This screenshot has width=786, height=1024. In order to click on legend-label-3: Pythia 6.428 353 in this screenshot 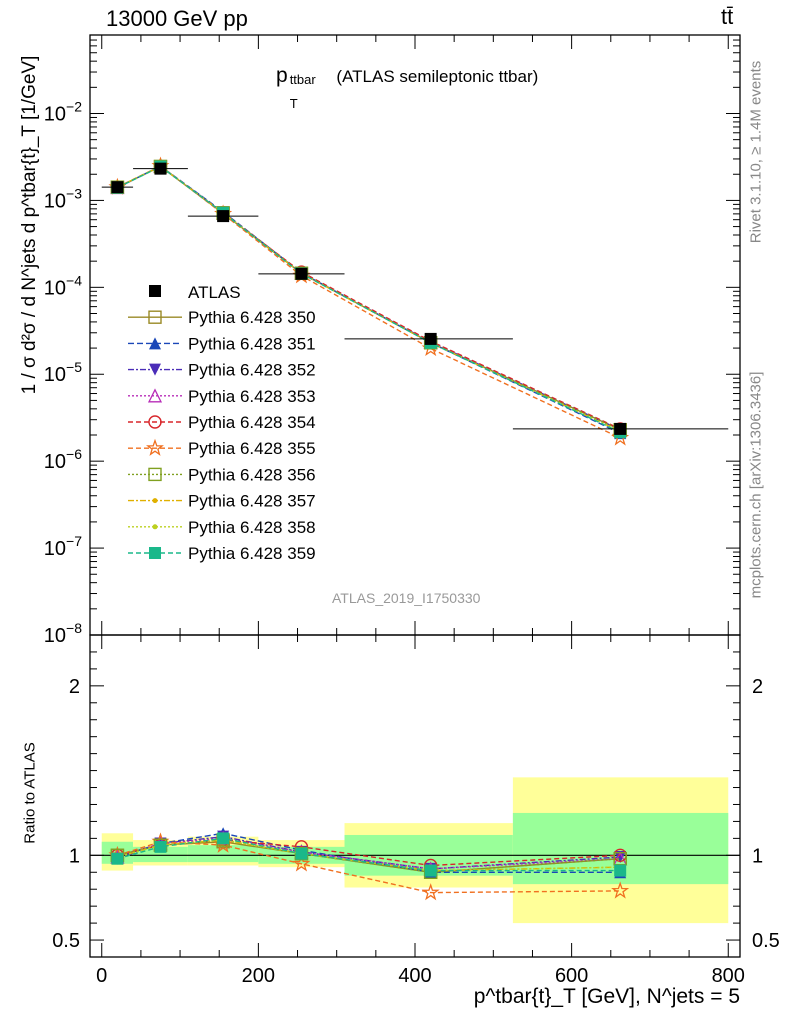, I will do `click(252, 396)`.